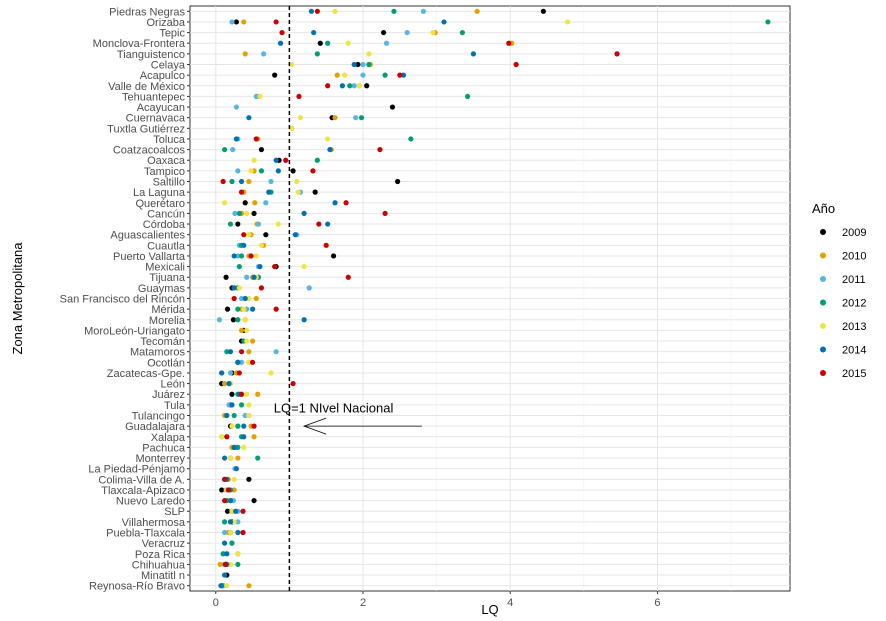  I want to click on y-tick-label: Xalapa, so click(168, 438).